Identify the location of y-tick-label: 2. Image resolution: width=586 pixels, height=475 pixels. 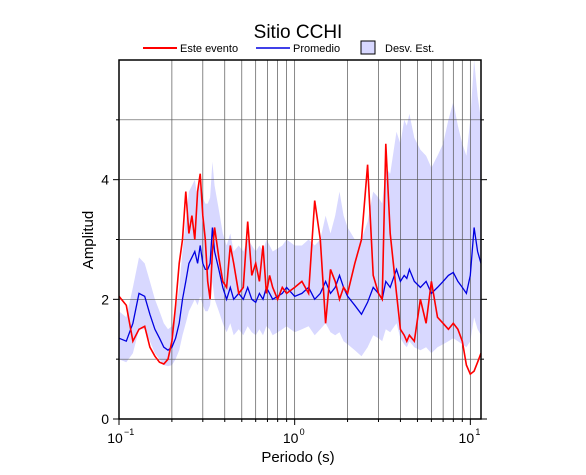
(105, 299).